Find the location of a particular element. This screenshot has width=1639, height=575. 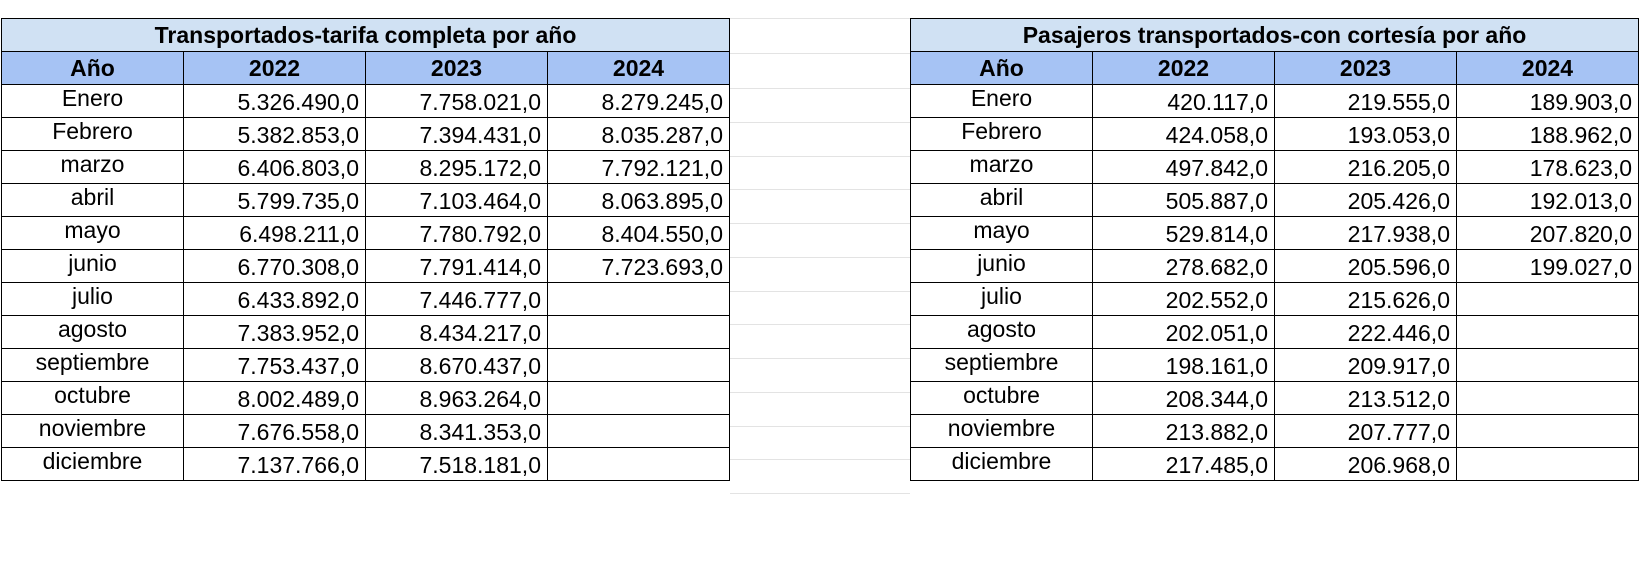

value-cell: 5.799.735,0 is located at coordinates (274, 200).